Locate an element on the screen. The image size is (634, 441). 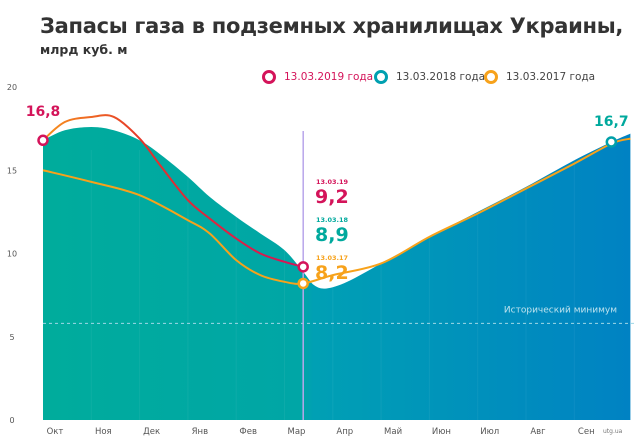
x-tick-label: Авг is located at coordinates (538, 432).